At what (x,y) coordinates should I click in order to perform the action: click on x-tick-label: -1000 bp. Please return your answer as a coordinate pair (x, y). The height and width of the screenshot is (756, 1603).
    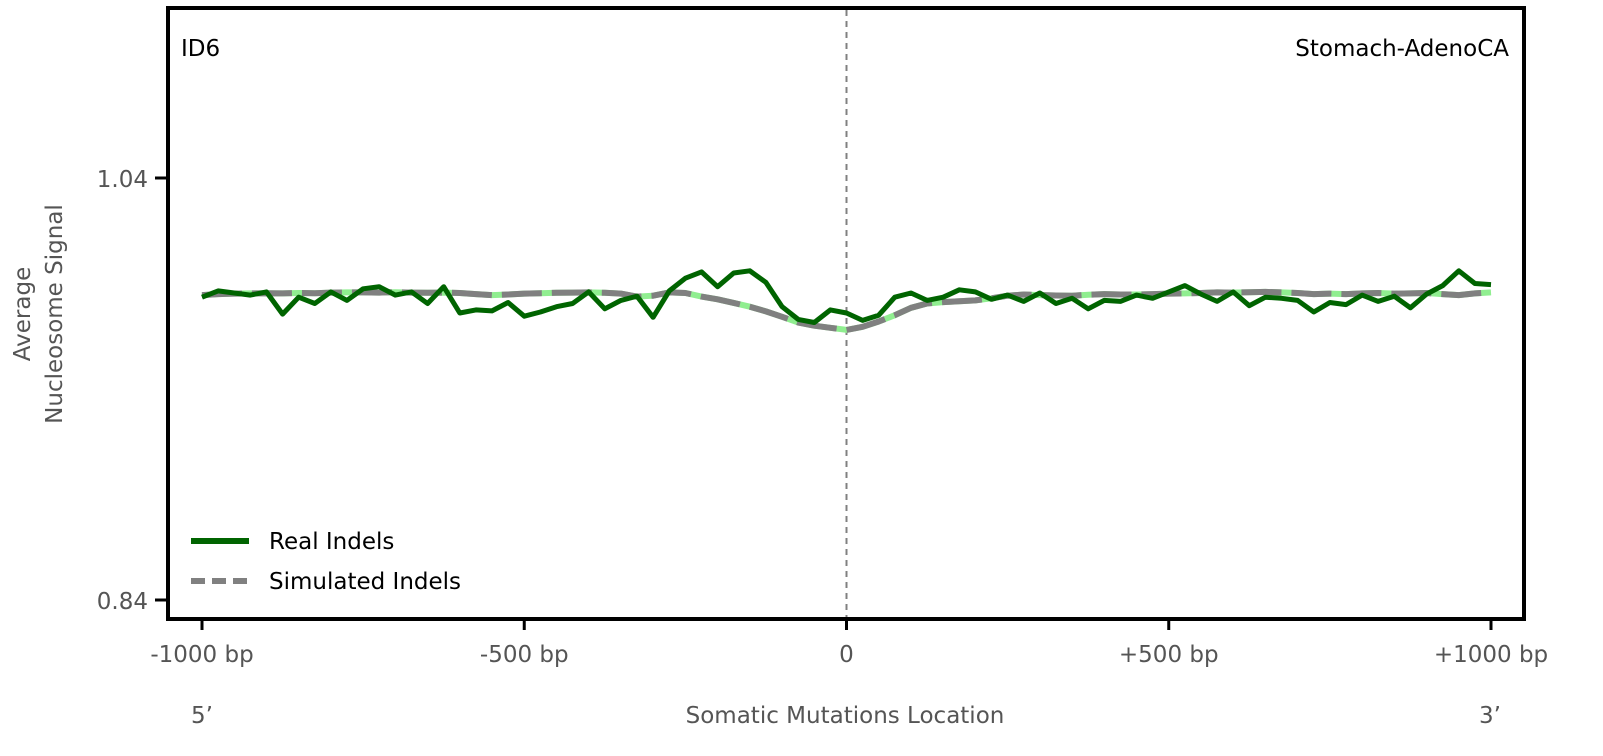
    Looking at the image, I should click on (201, 655).